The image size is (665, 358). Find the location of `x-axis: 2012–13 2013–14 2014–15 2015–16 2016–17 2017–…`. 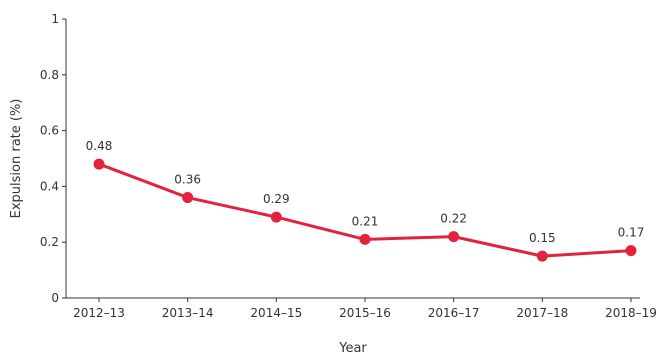

x-axis: 2012–13 2013–14 2014–15 2015–16 2016–17 2017–… is located at coordinates (361, 308).